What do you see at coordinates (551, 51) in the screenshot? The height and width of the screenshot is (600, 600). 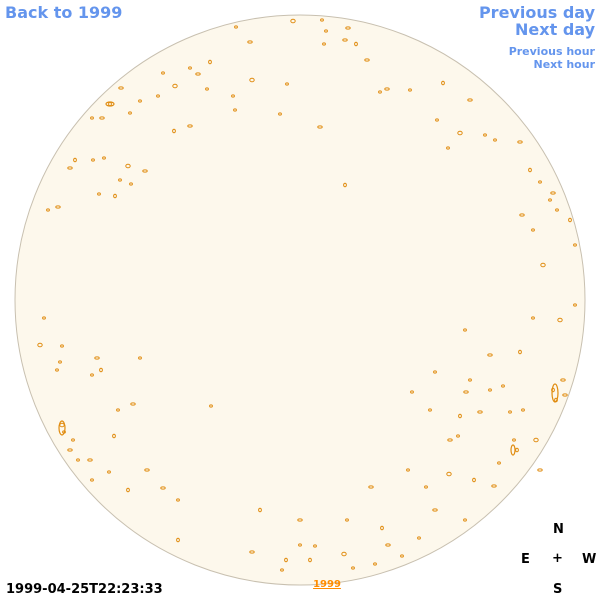 I see `previous-hour-link: Previous hour` at bounding box center [551, 51].